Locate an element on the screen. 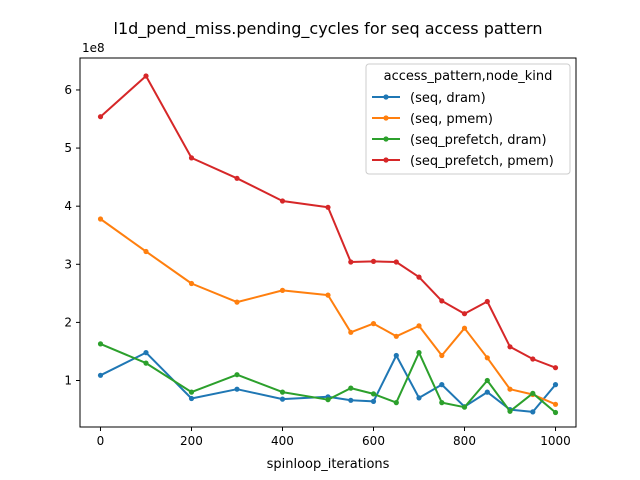 This screenshot has width=640, height=480. x-axis: 0 200 400 600 800 1000 is located at coordinates (334, 437).